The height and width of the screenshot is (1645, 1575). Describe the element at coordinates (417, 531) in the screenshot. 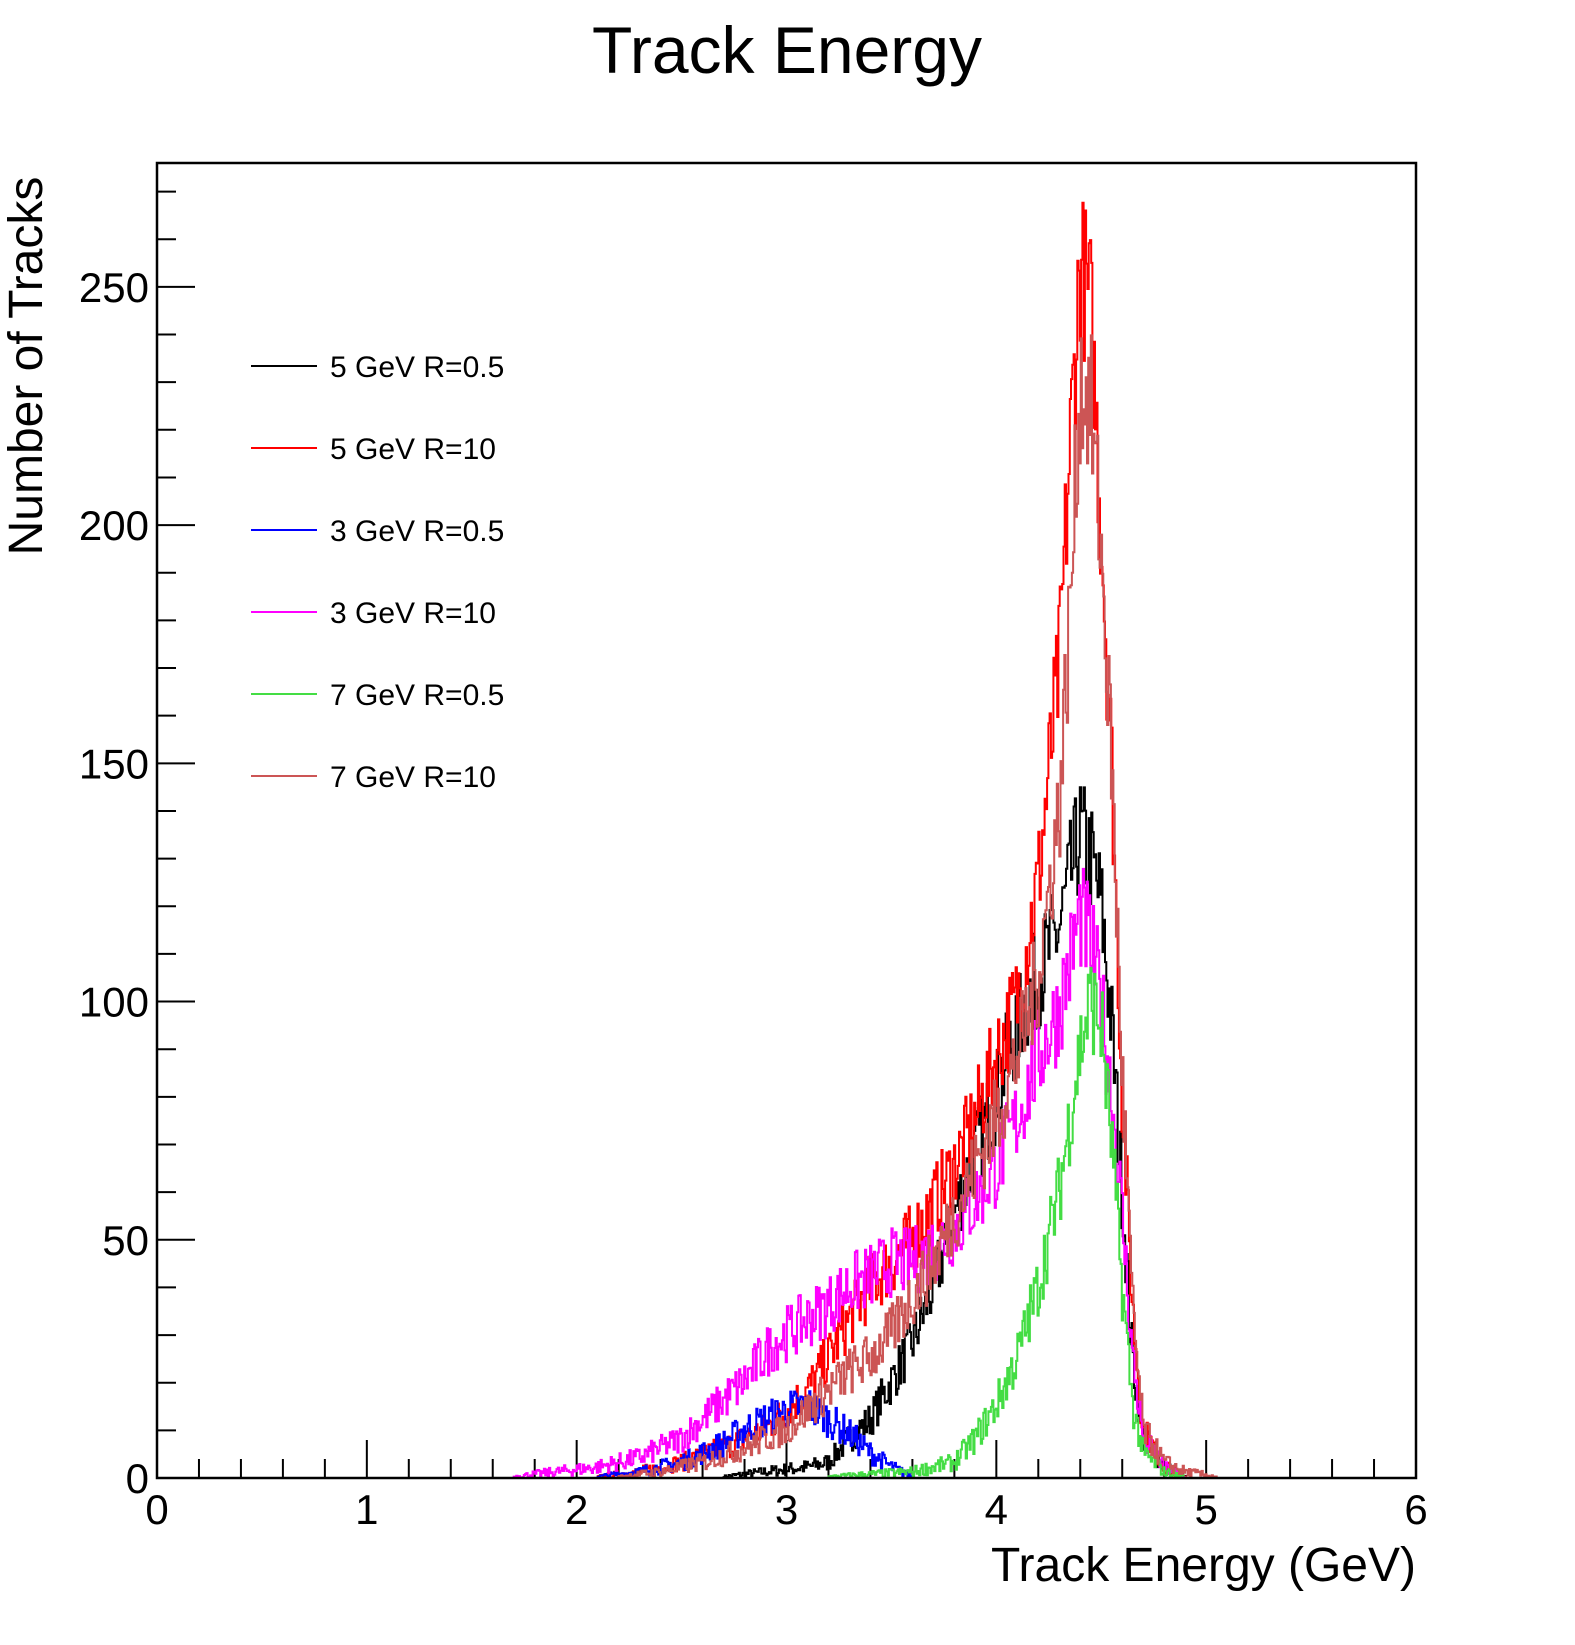

I see `legend-label: 3 GeV R=0.5` at that location.